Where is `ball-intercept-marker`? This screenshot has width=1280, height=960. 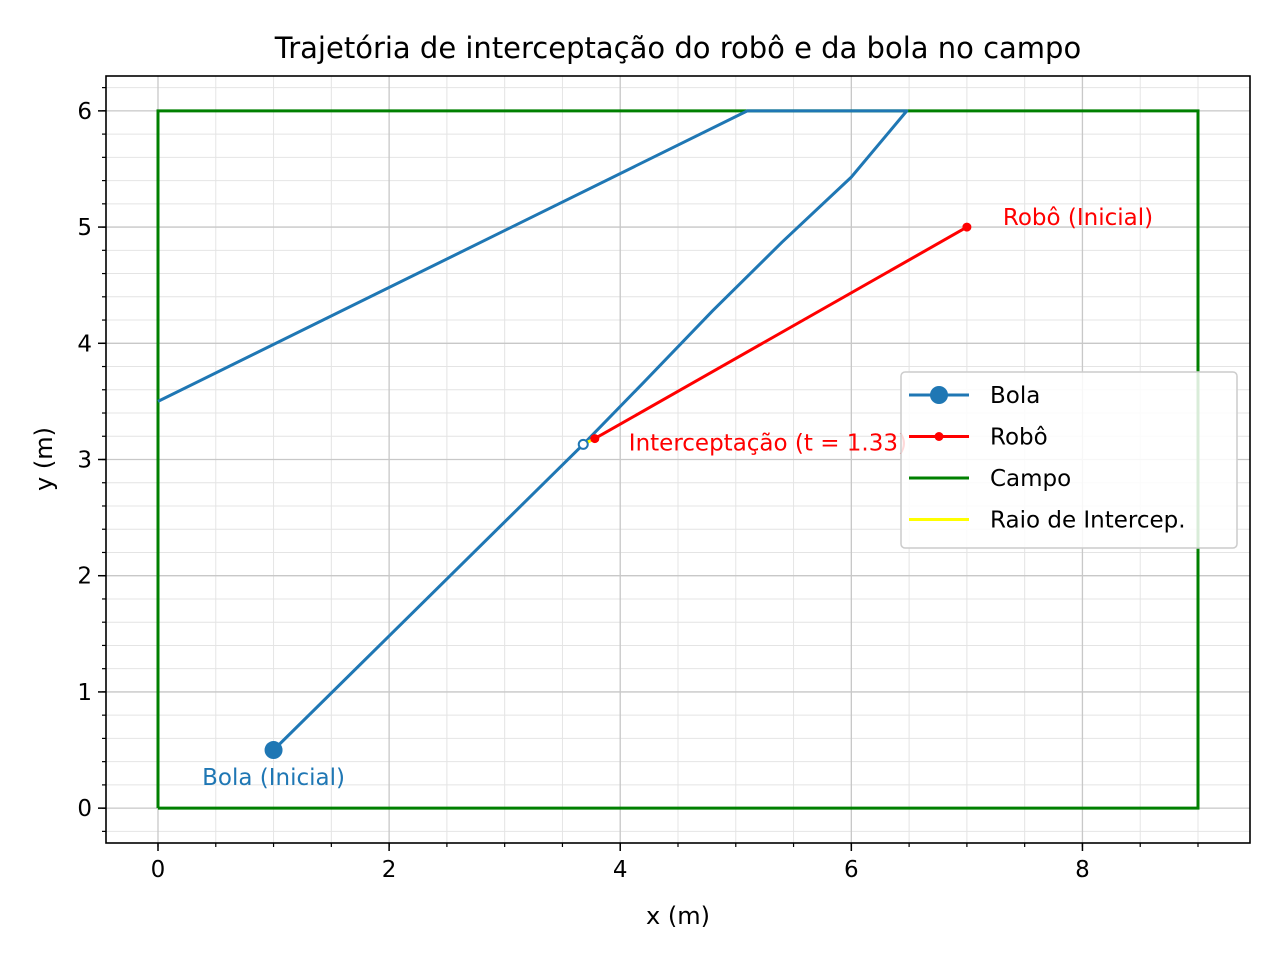 ball-intercept-marker is located at coordinates (583, 444).